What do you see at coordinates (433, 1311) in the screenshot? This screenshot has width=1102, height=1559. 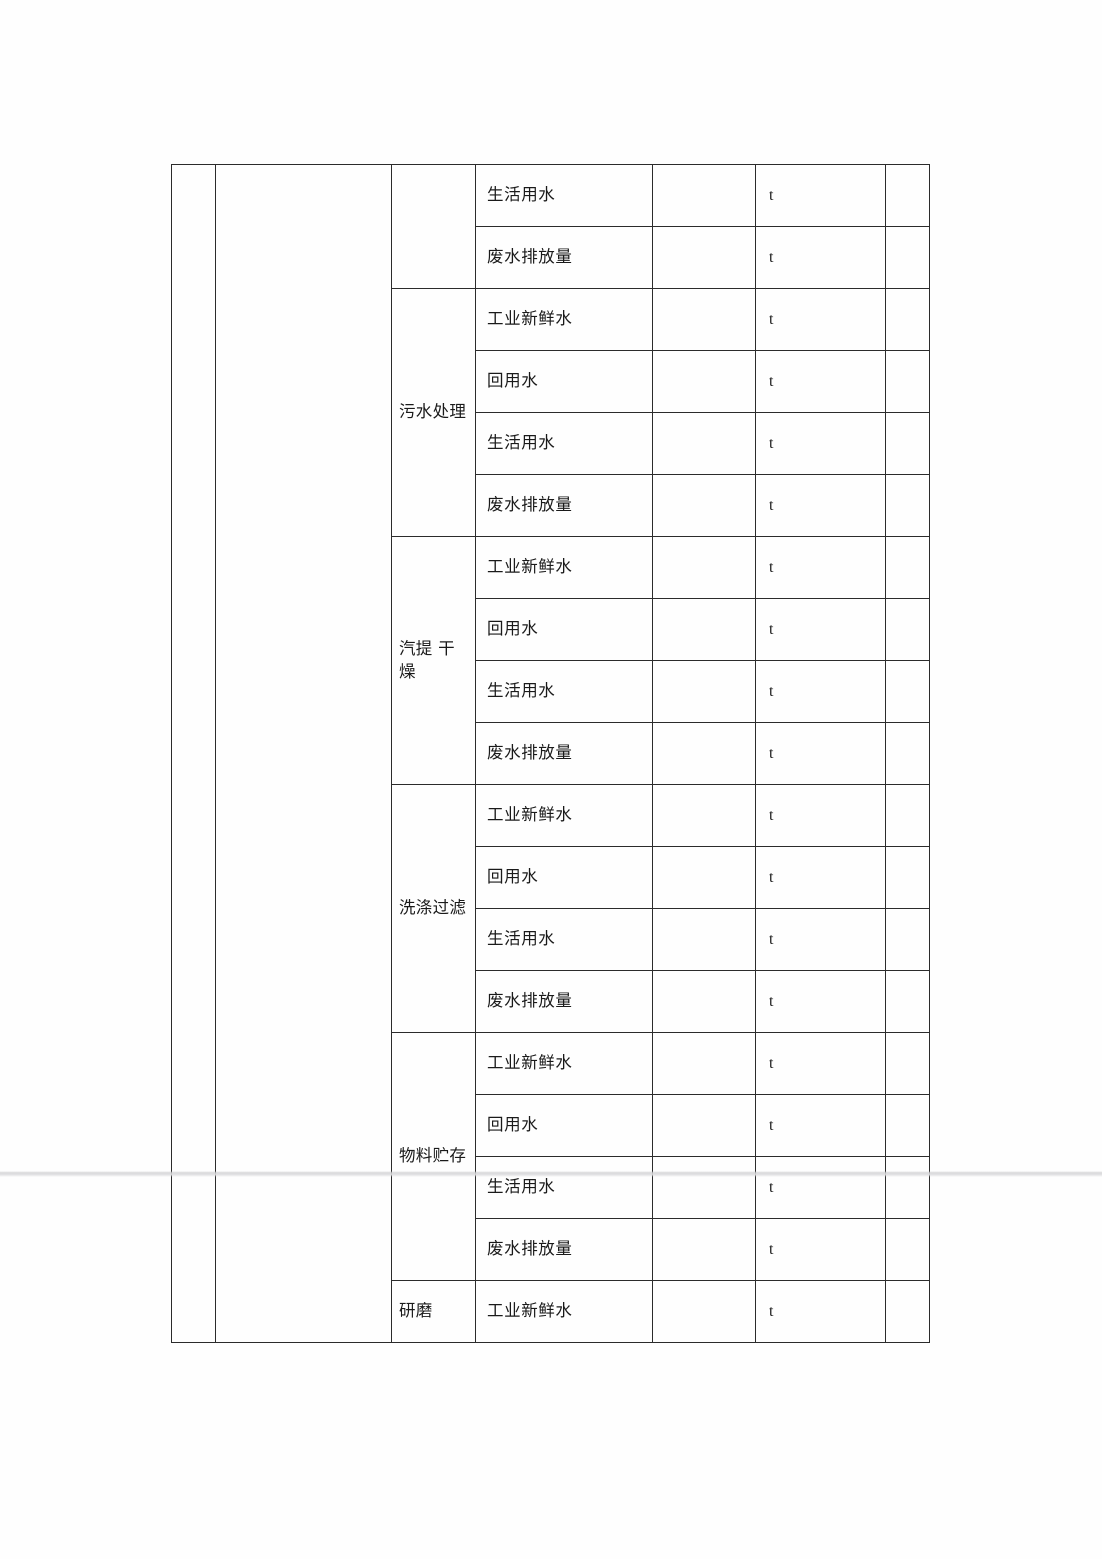 I see `process-name-cell: 研磨` at bounding box center [433, 1311].